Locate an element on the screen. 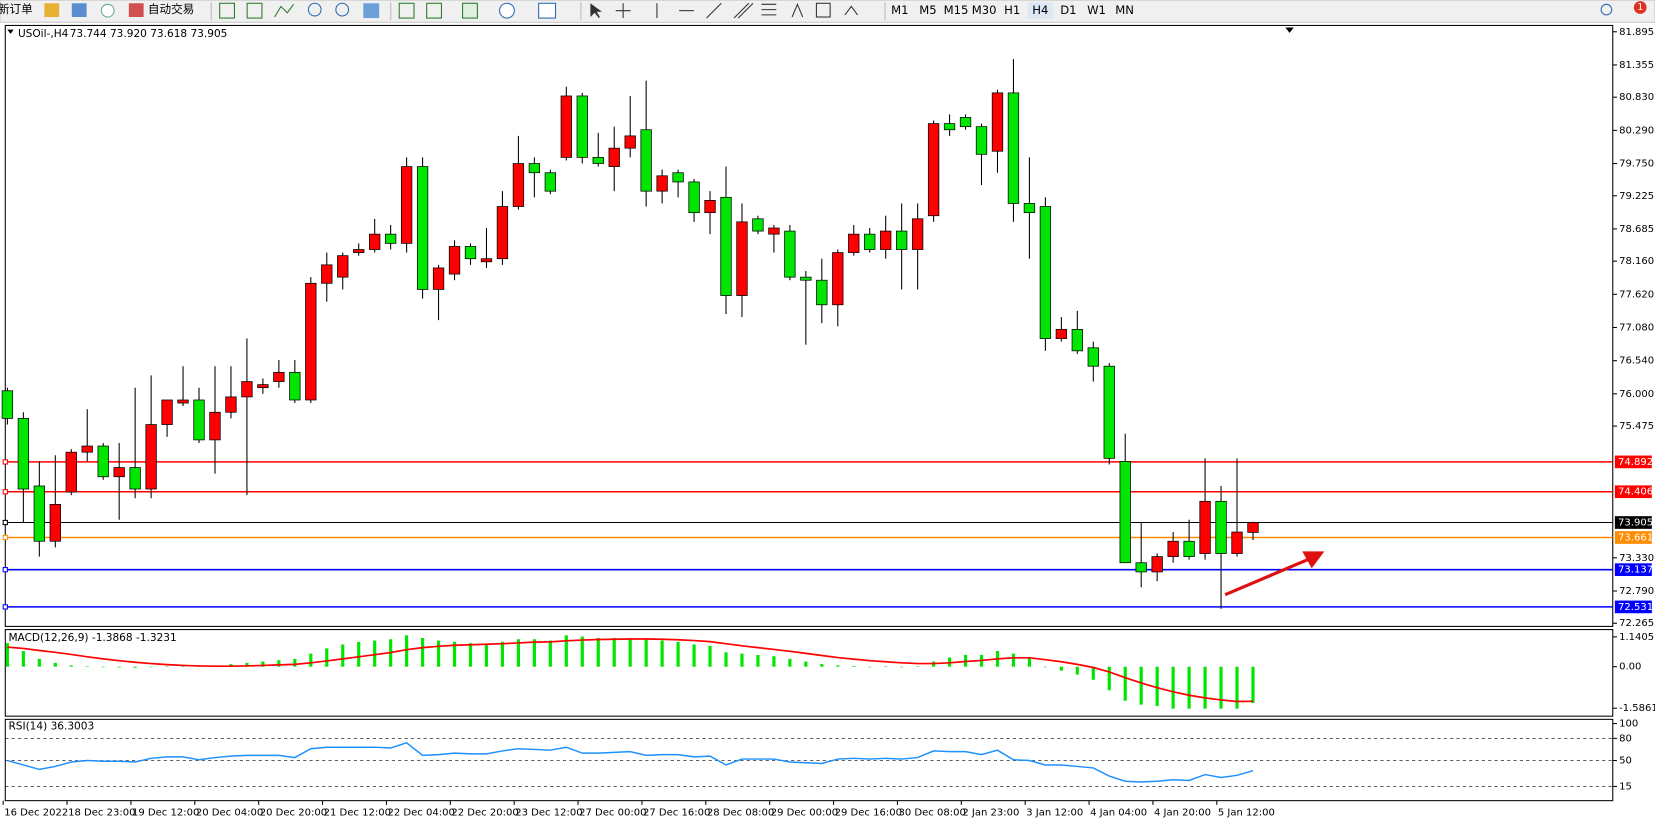 This screenshot has width=1655, height=824. y-tick-label: -1.5861 is located at coordinates (1637, 708).